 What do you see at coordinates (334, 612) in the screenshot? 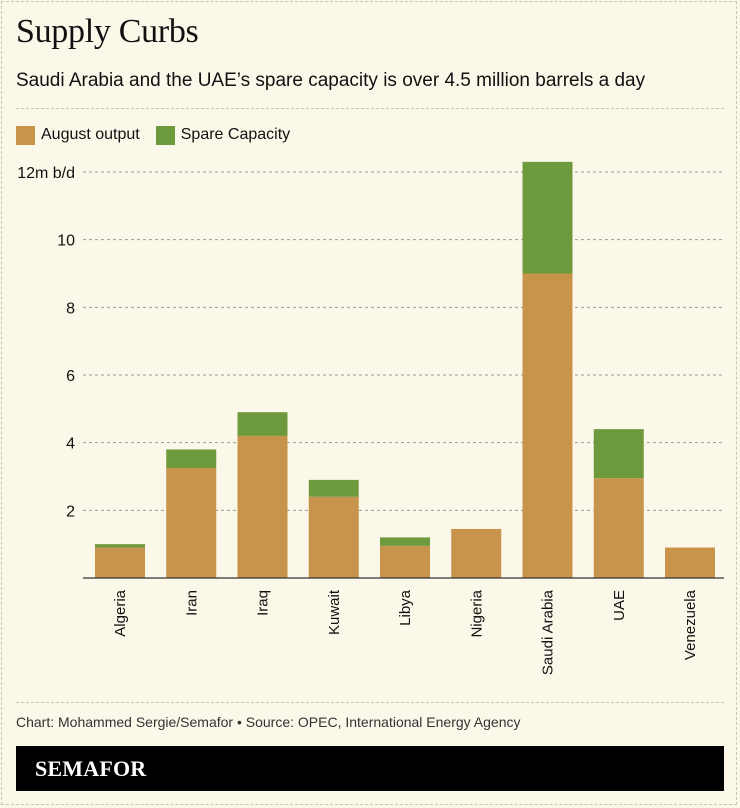
I see `x-tick-label: Kuwait` at bounding box center [334, 612].